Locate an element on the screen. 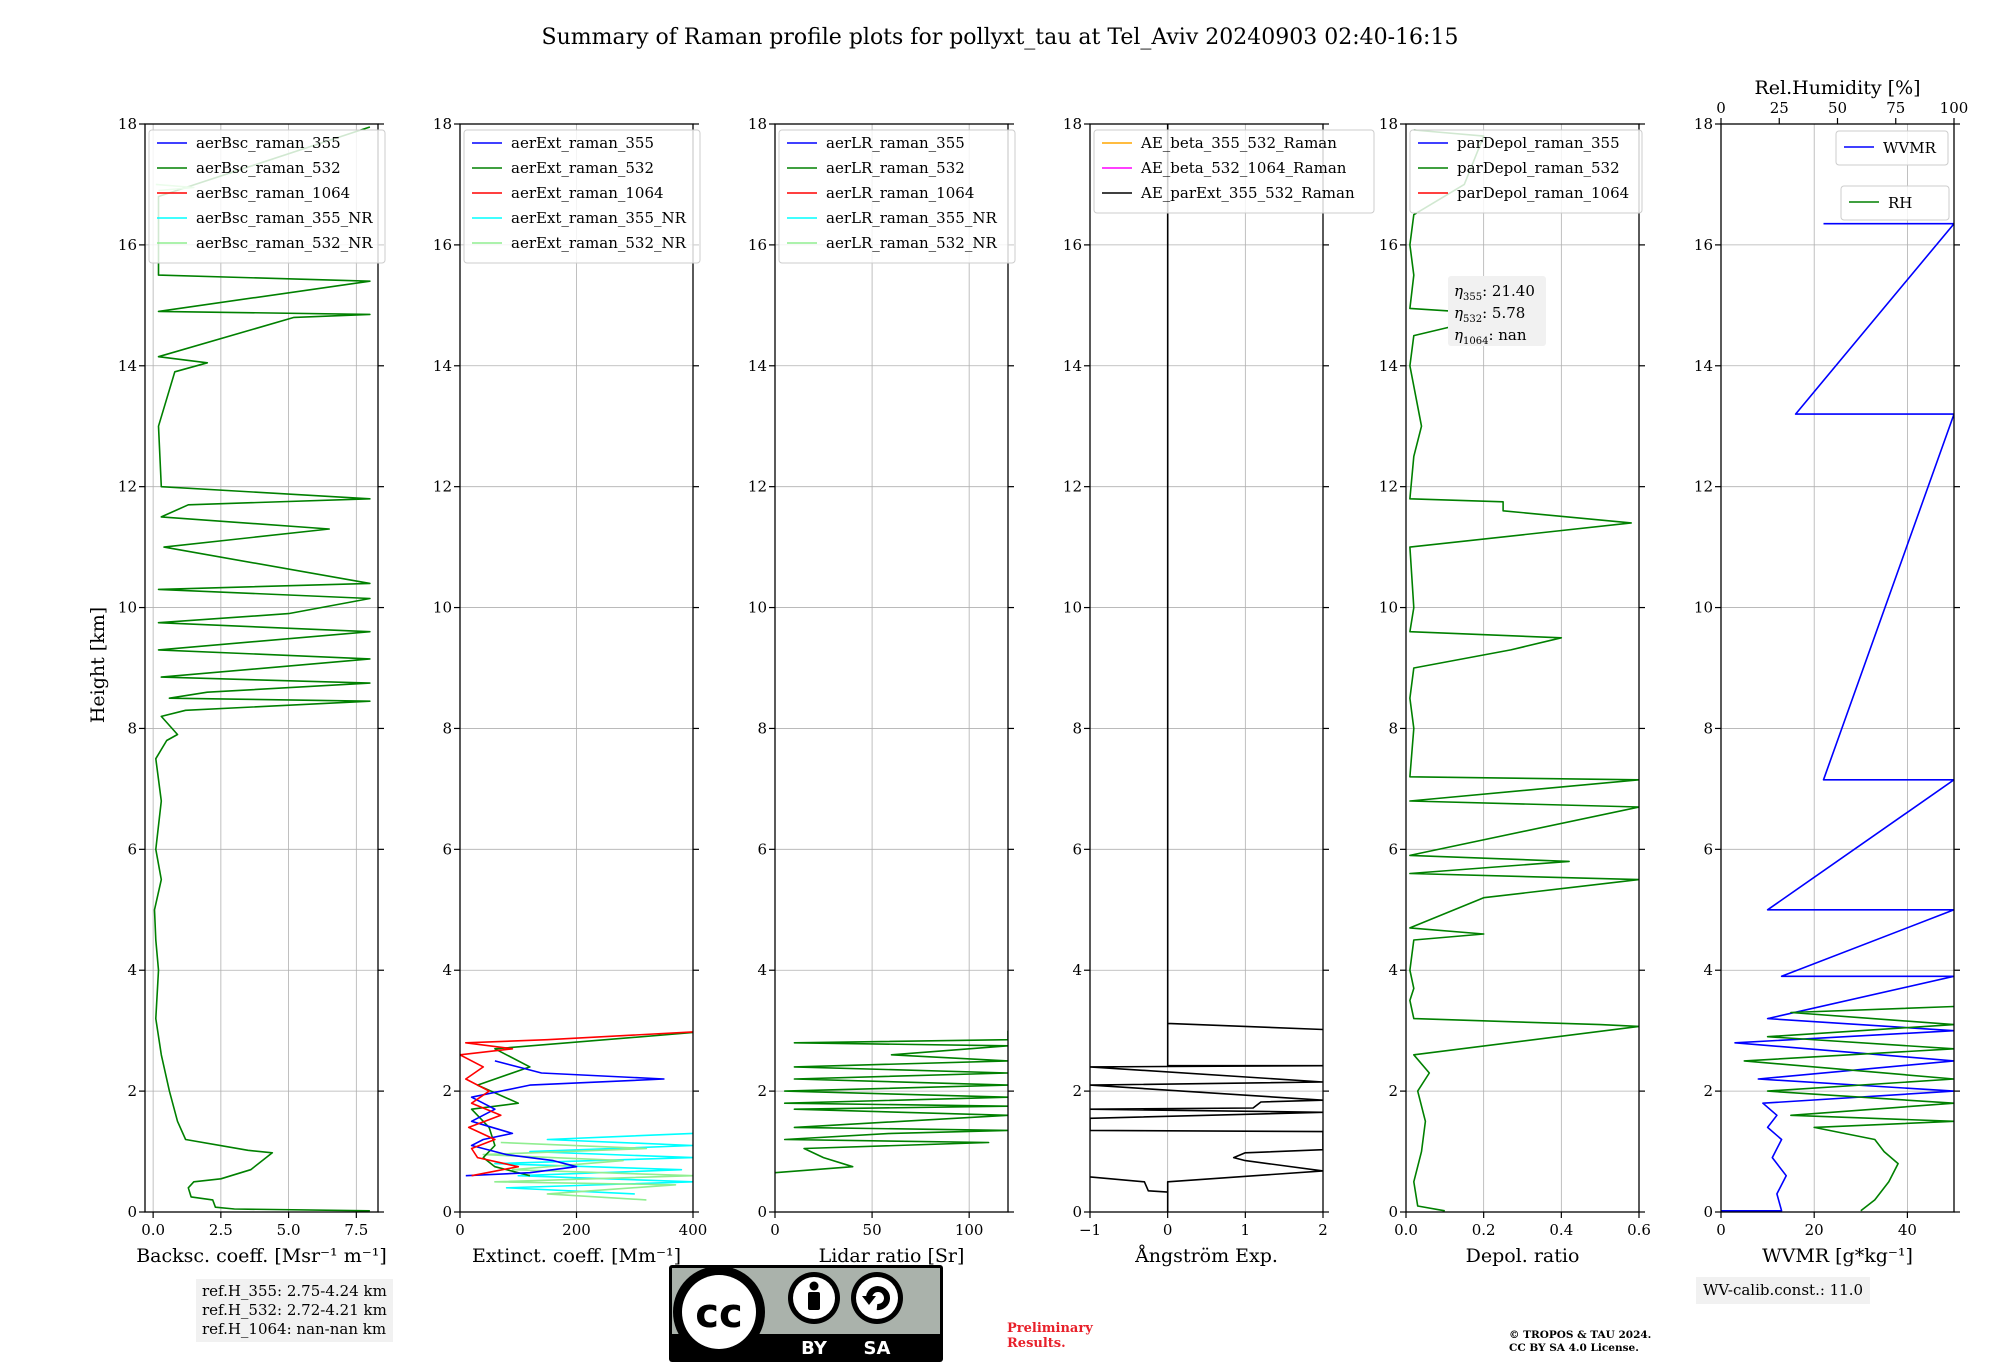 The image size is (2000, 1362). top-x-axis-label: Rel.Humidity [%] is located at coordinates (1837, 88).